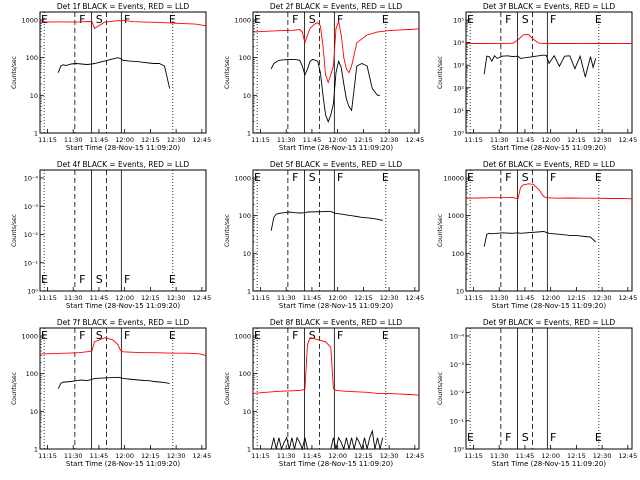  Describe the element at coordinates (31, 207) in the screenshot. I see `y-tick-label: 10⁻³` at that location.